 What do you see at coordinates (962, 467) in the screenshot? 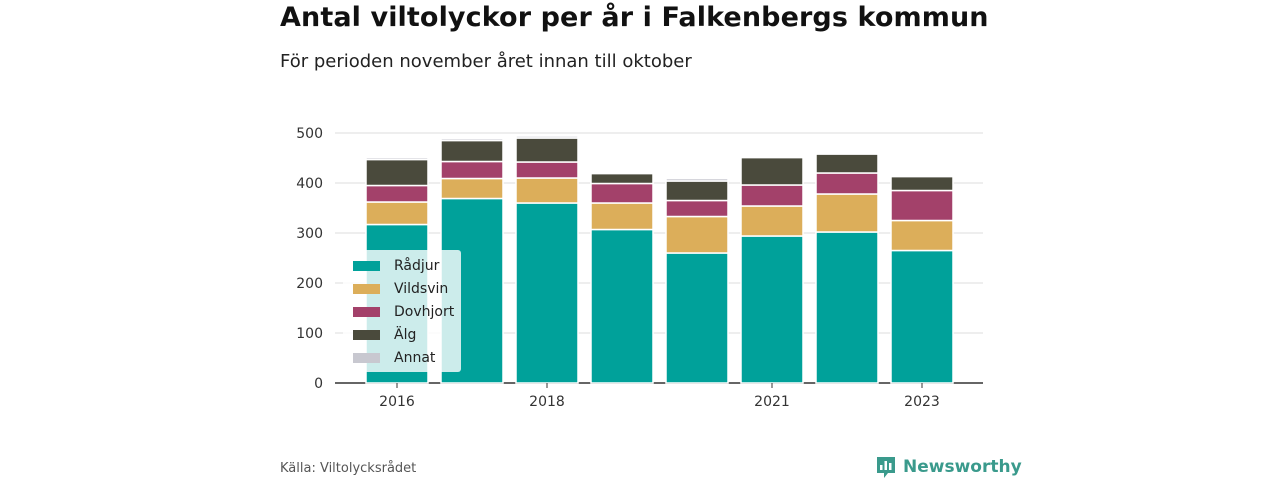
I see `brand-name: Newsworthy` at bounding box center [962, 467].